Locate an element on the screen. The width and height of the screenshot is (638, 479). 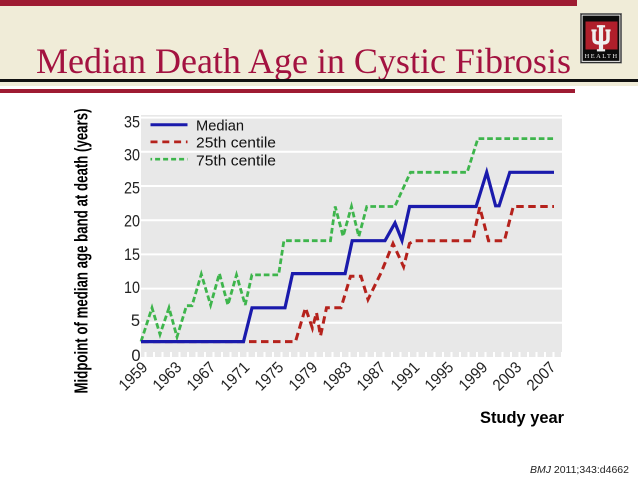
svg-text: 1979 is located at coordinates (303, 376).